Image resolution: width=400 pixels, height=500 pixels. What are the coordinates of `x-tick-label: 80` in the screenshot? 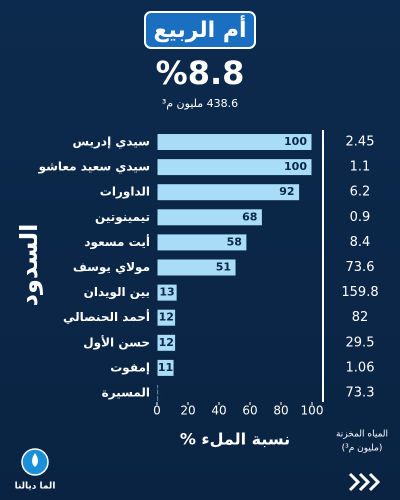 It's located at (280, 411).